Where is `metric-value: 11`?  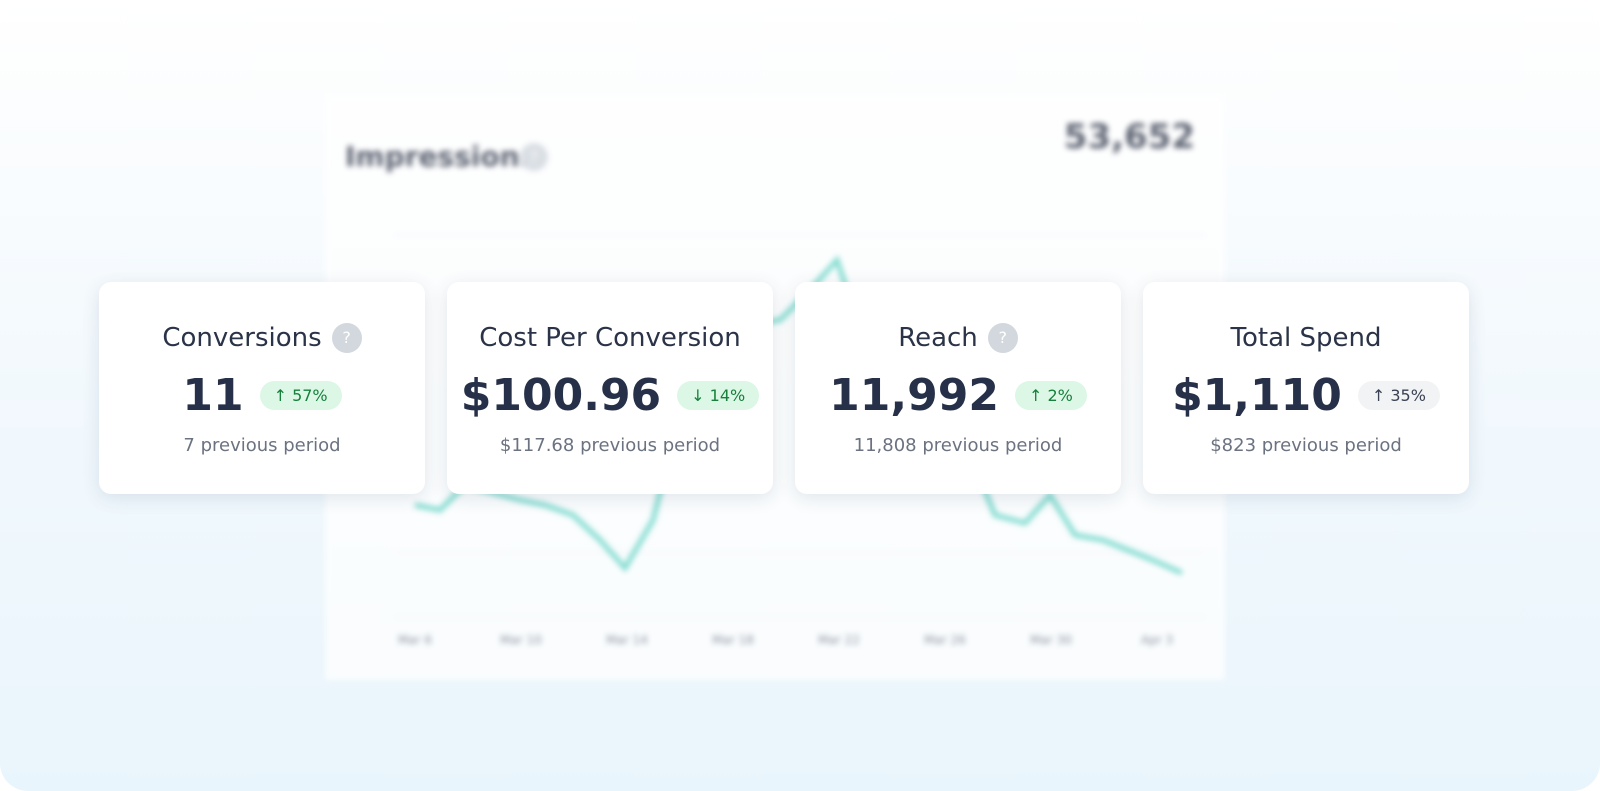
metric-value: 11 is located at coordinates (213, 395).